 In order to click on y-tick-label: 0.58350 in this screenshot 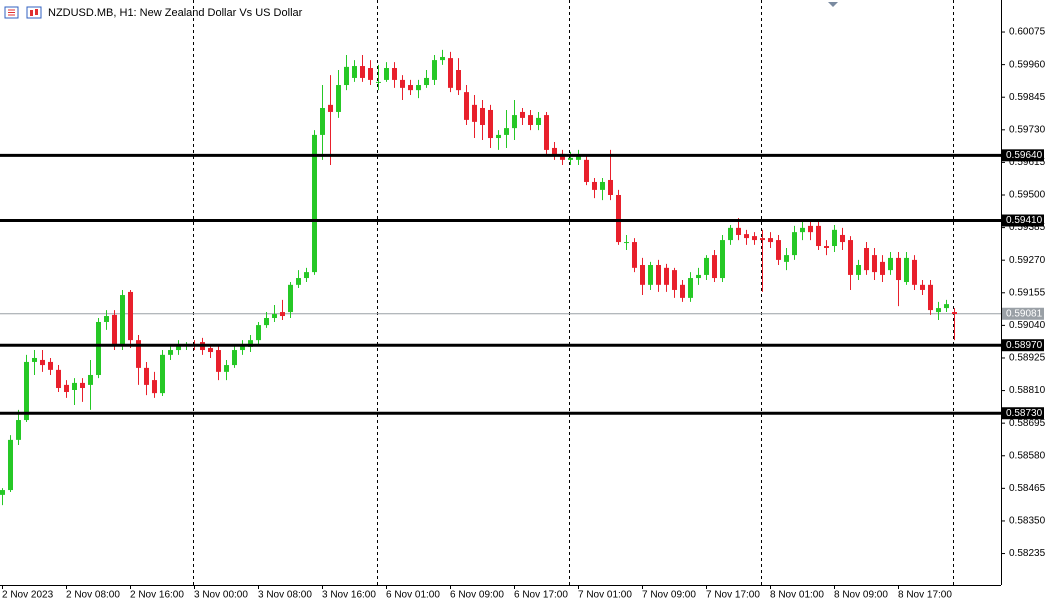, I will do `click(1027, 521)`.